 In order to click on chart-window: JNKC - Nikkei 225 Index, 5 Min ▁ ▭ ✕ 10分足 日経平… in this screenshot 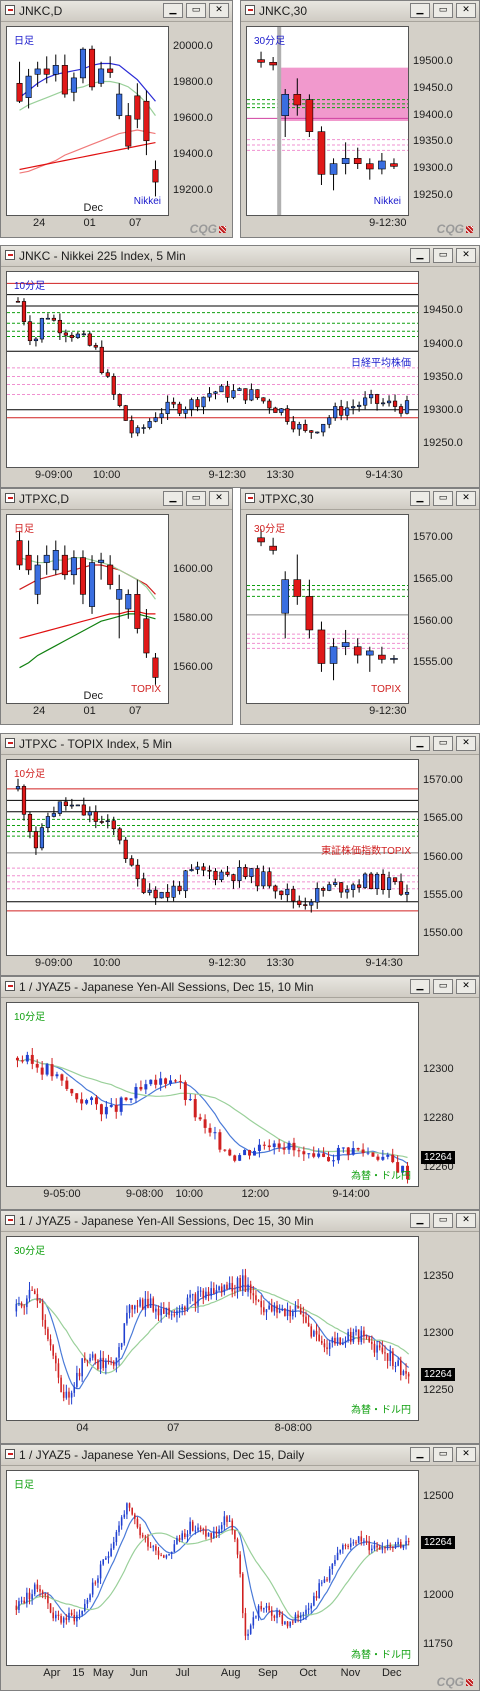, I will do `click(240, 366)`.